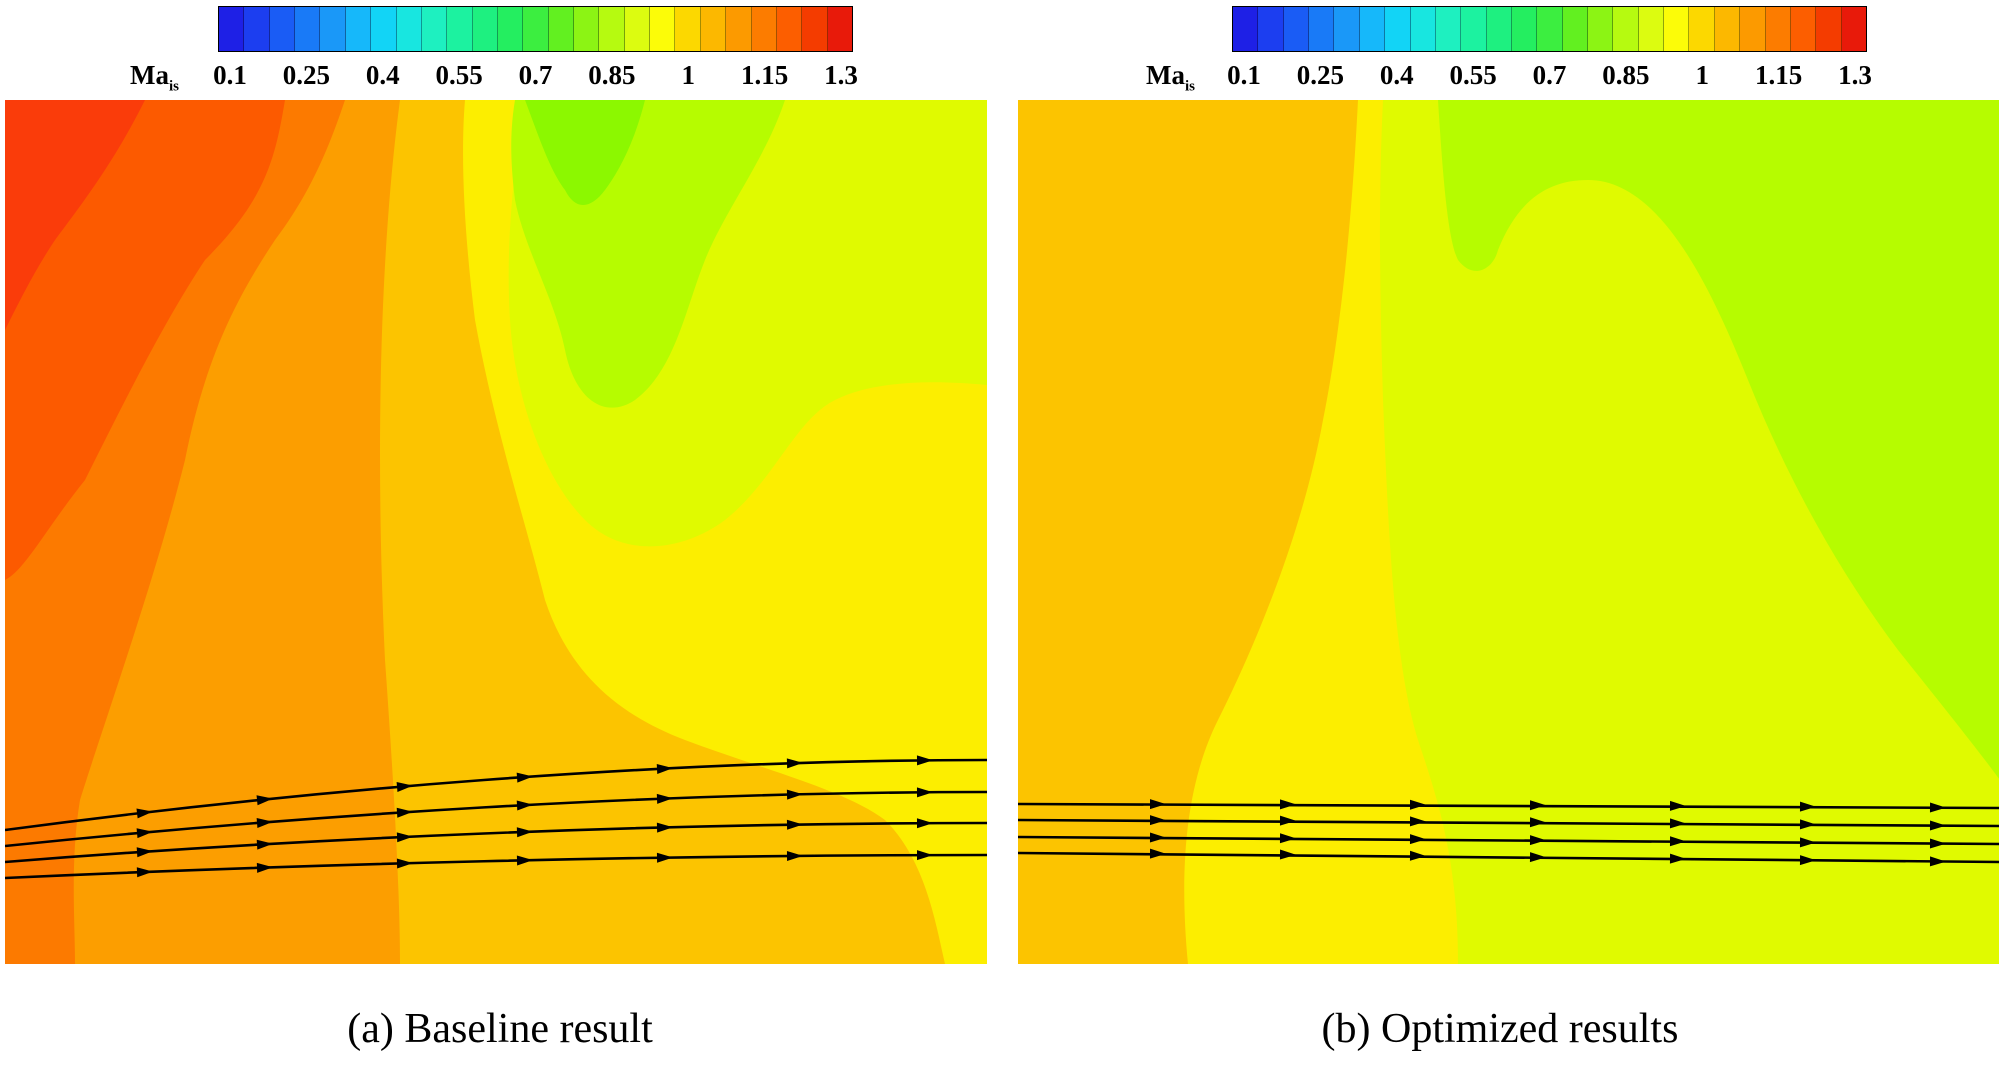  Describe the element at coordinates (841, 75) in the screenshot. I see `colorbar-tick-label: 1.3` at that location.